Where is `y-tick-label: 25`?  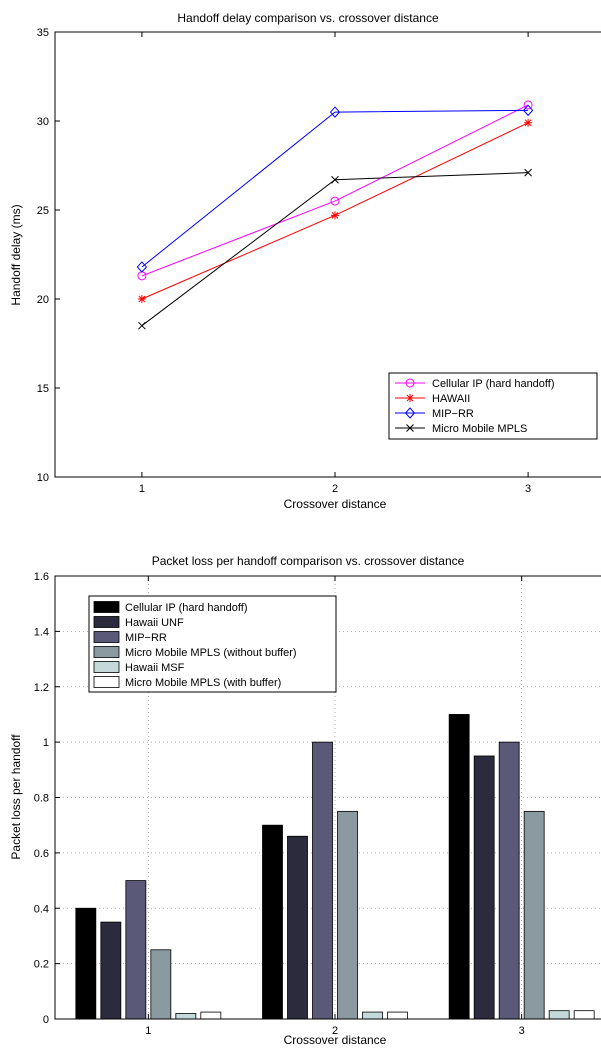 y-tick-label: 25 is located at coordinates (43, 211).